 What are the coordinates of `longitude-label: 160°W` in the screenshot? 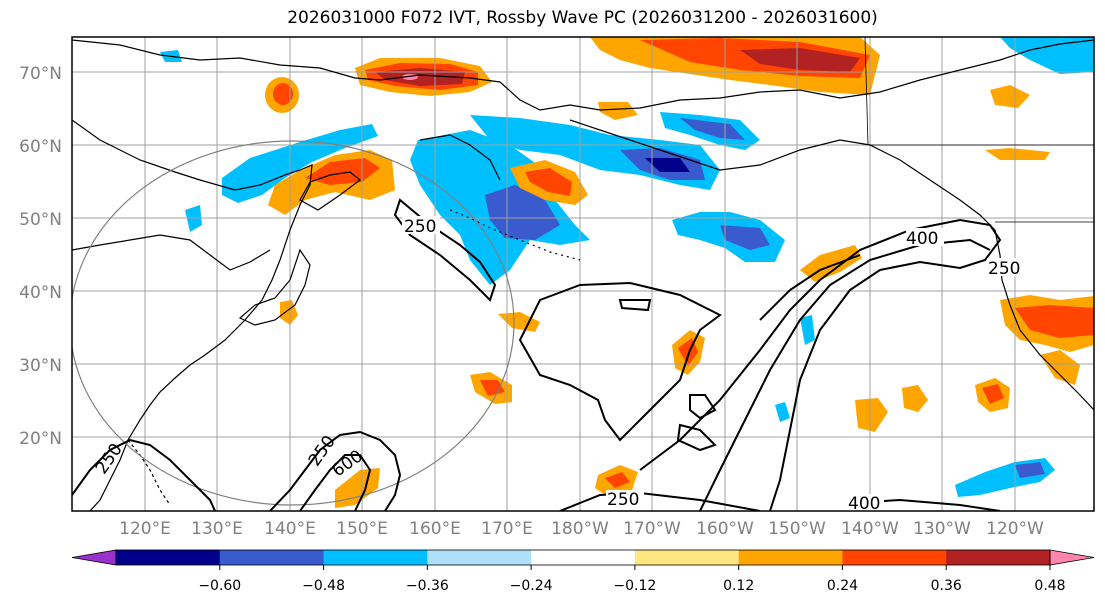 It's located at (725, 529).